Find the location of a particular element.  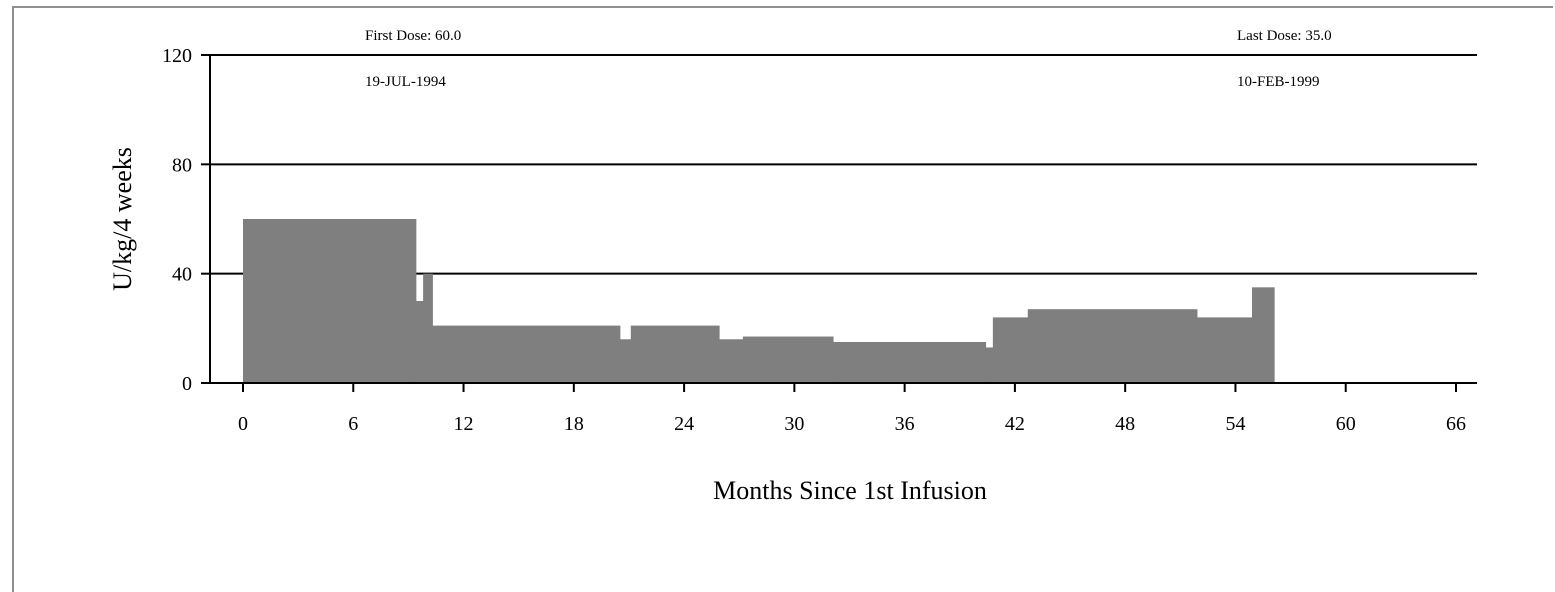

x-tick-label-24: 24 is located at coordinates (684, 424).